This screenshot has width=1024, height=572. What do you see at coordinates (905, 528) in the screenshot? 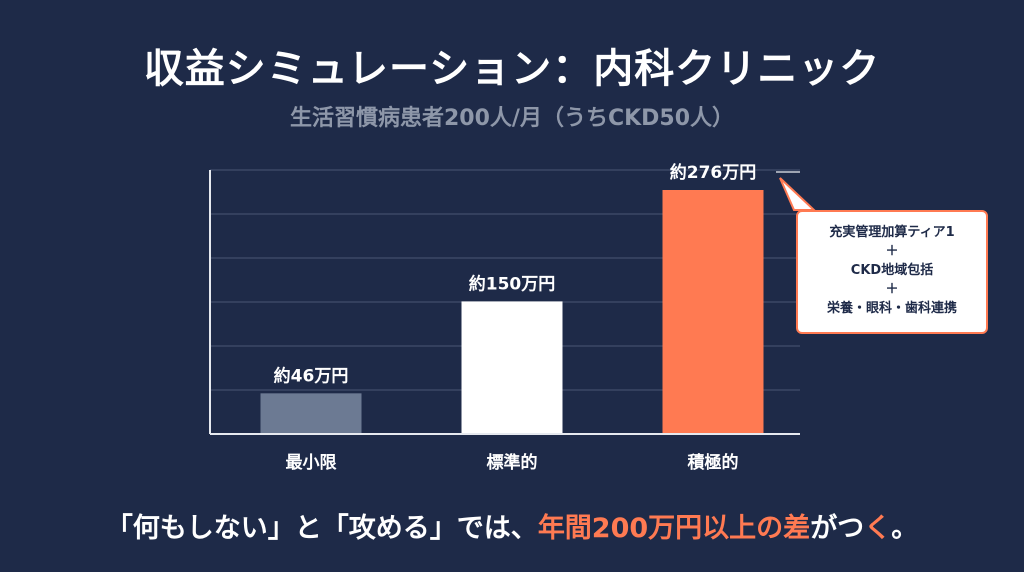
I see `footer-text-3: 。` at bounding box center [905, 528].